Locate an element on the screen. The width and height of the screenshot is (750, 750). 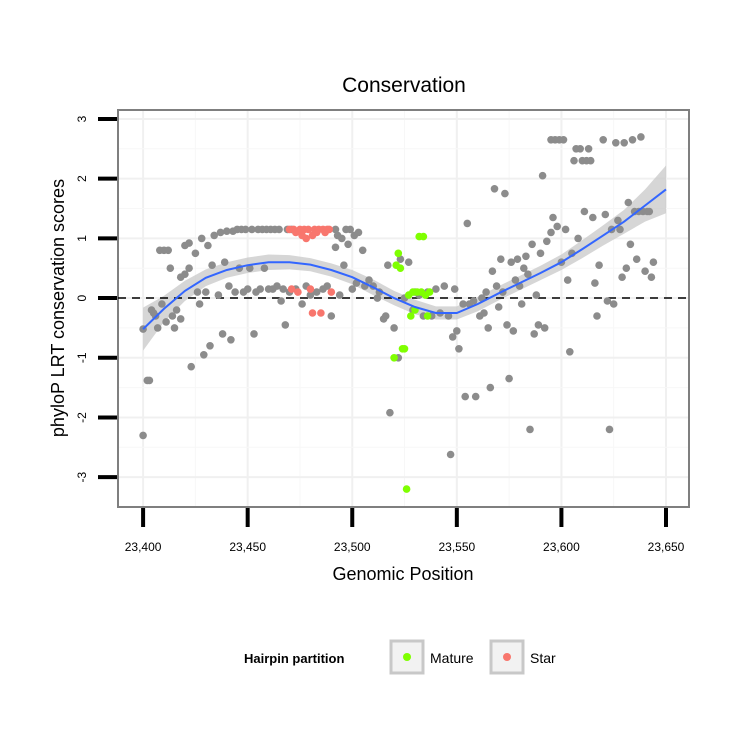
x-tick-label: 23,400 is located at coordinates (143, 547).